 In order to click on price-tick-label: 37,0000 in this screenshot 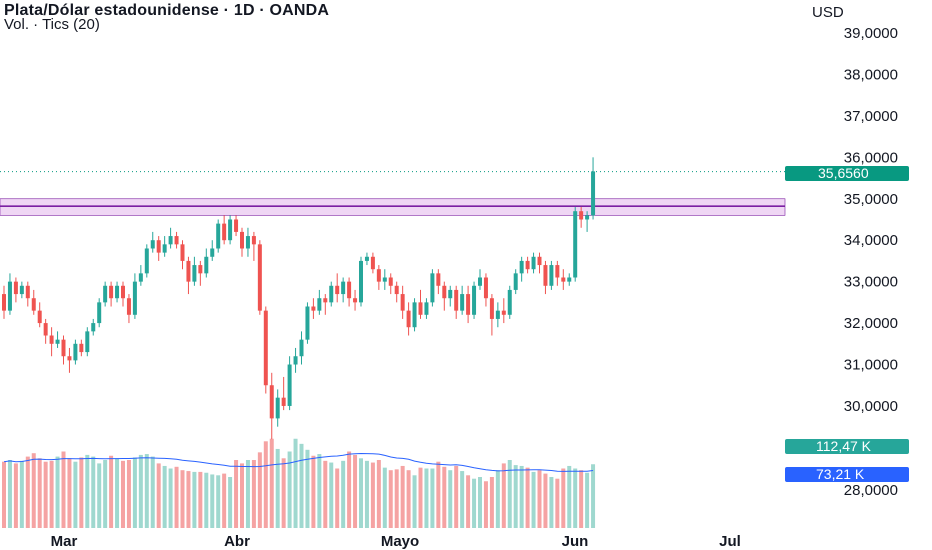, I will do `click(871, 116)`.